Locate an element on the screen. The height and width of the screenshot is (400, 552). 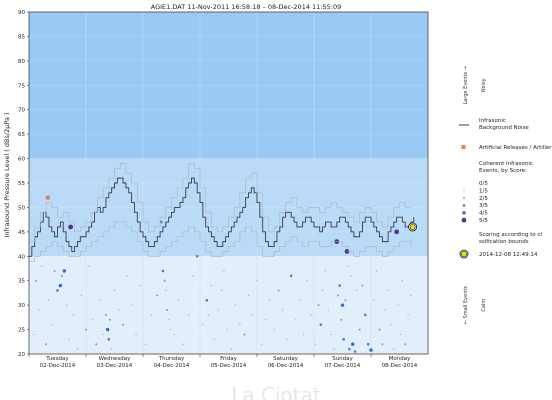
legend-noise-label: Infrasonic Background Noise is located at coordinates (504, 124).